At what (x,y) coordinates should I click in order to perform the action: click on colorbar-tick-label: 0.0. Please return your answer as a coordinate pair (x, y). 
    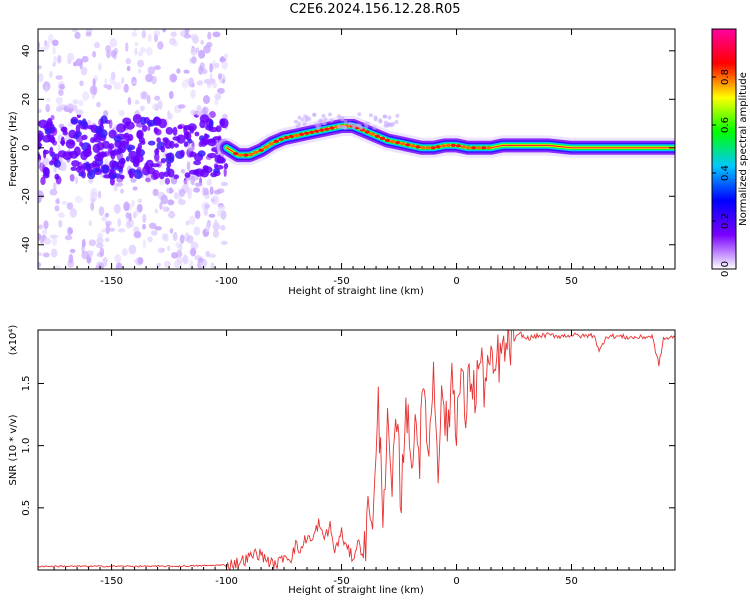
    Looking at the image, I should click on (725, 269).